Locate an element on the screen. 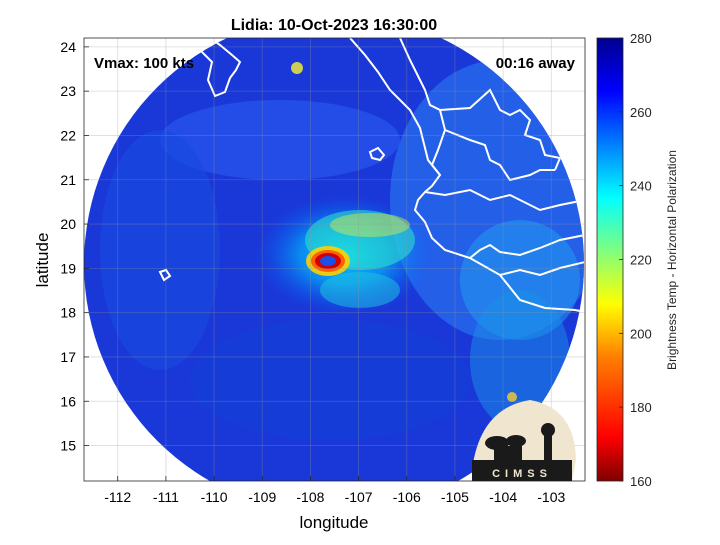  colorbar-tick-label: 220 is located at coordinates (641, 260).